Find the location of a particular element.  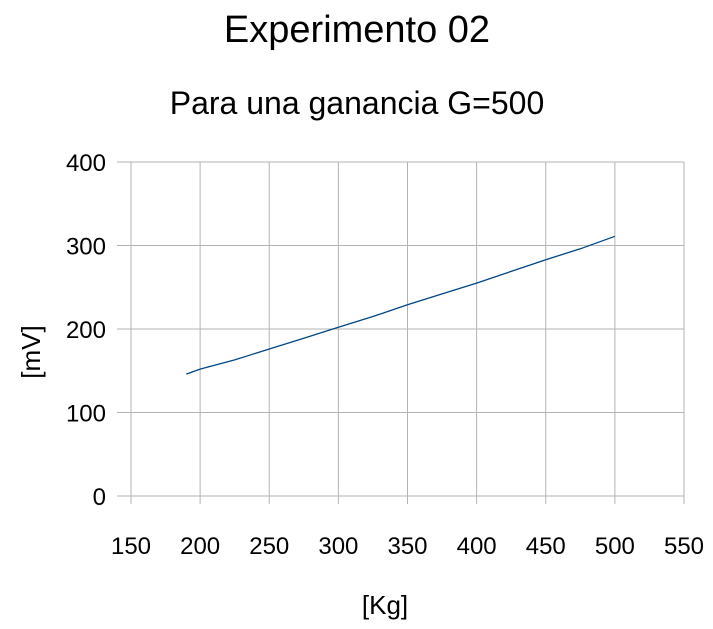

chart-title: Experimento 02 is located at coordinates (357, 30).